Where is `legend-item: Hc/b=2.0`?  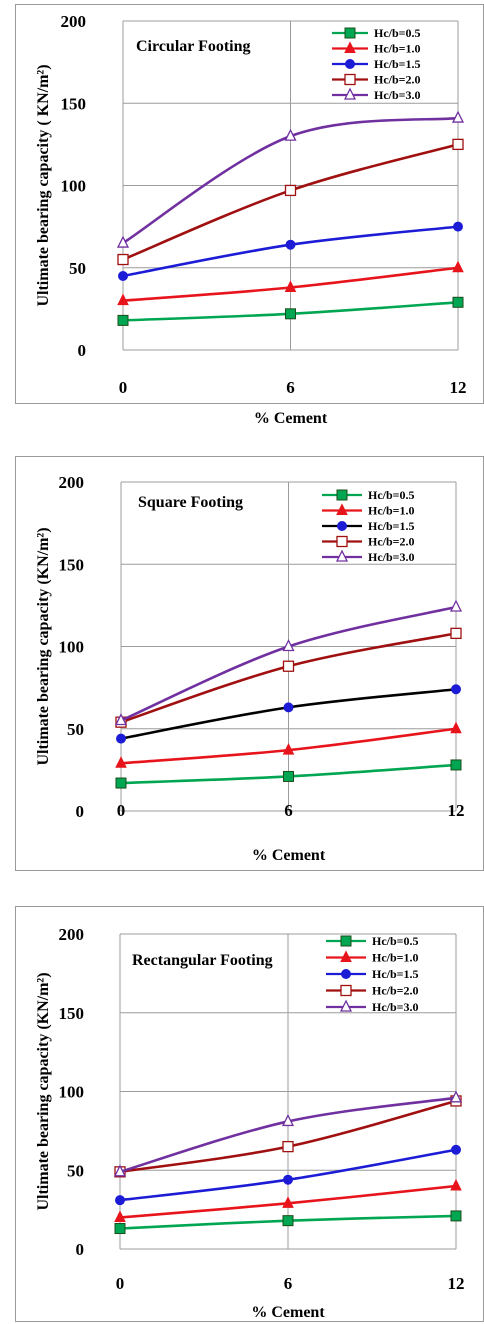 legend-item: Hc/b=2.0 is located at coordinates (376, 80).